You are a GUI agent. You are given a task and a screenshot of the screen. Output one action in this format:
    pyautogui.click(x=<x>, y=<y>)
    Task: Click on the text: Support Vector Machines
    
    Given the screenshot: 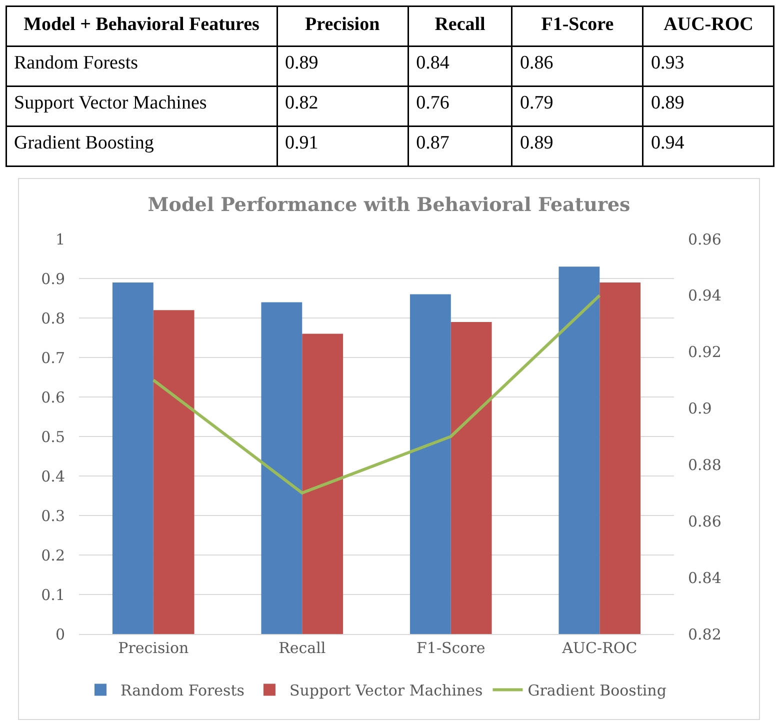 What is the action you would take?
    pyautogui.click(x=110, y=103)
    